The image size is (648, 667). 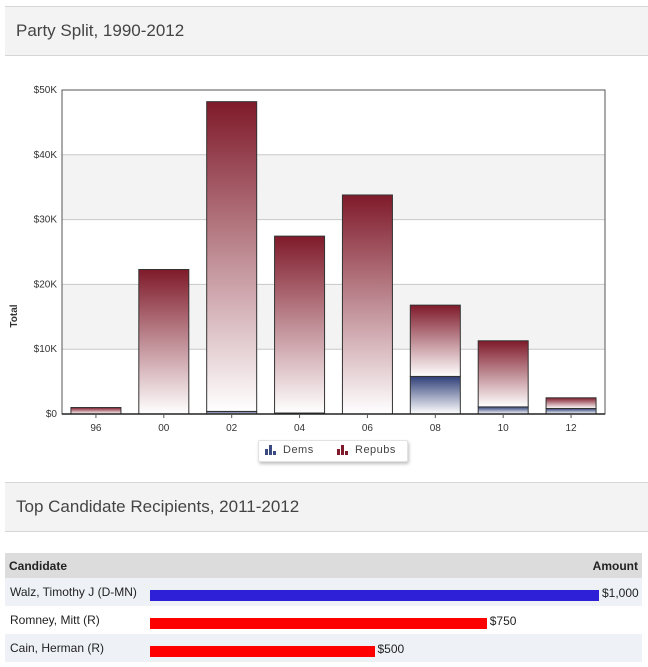 I want to click on candidate-name: Walz, Timothy J (D-MN), so click(x=75, y=592).